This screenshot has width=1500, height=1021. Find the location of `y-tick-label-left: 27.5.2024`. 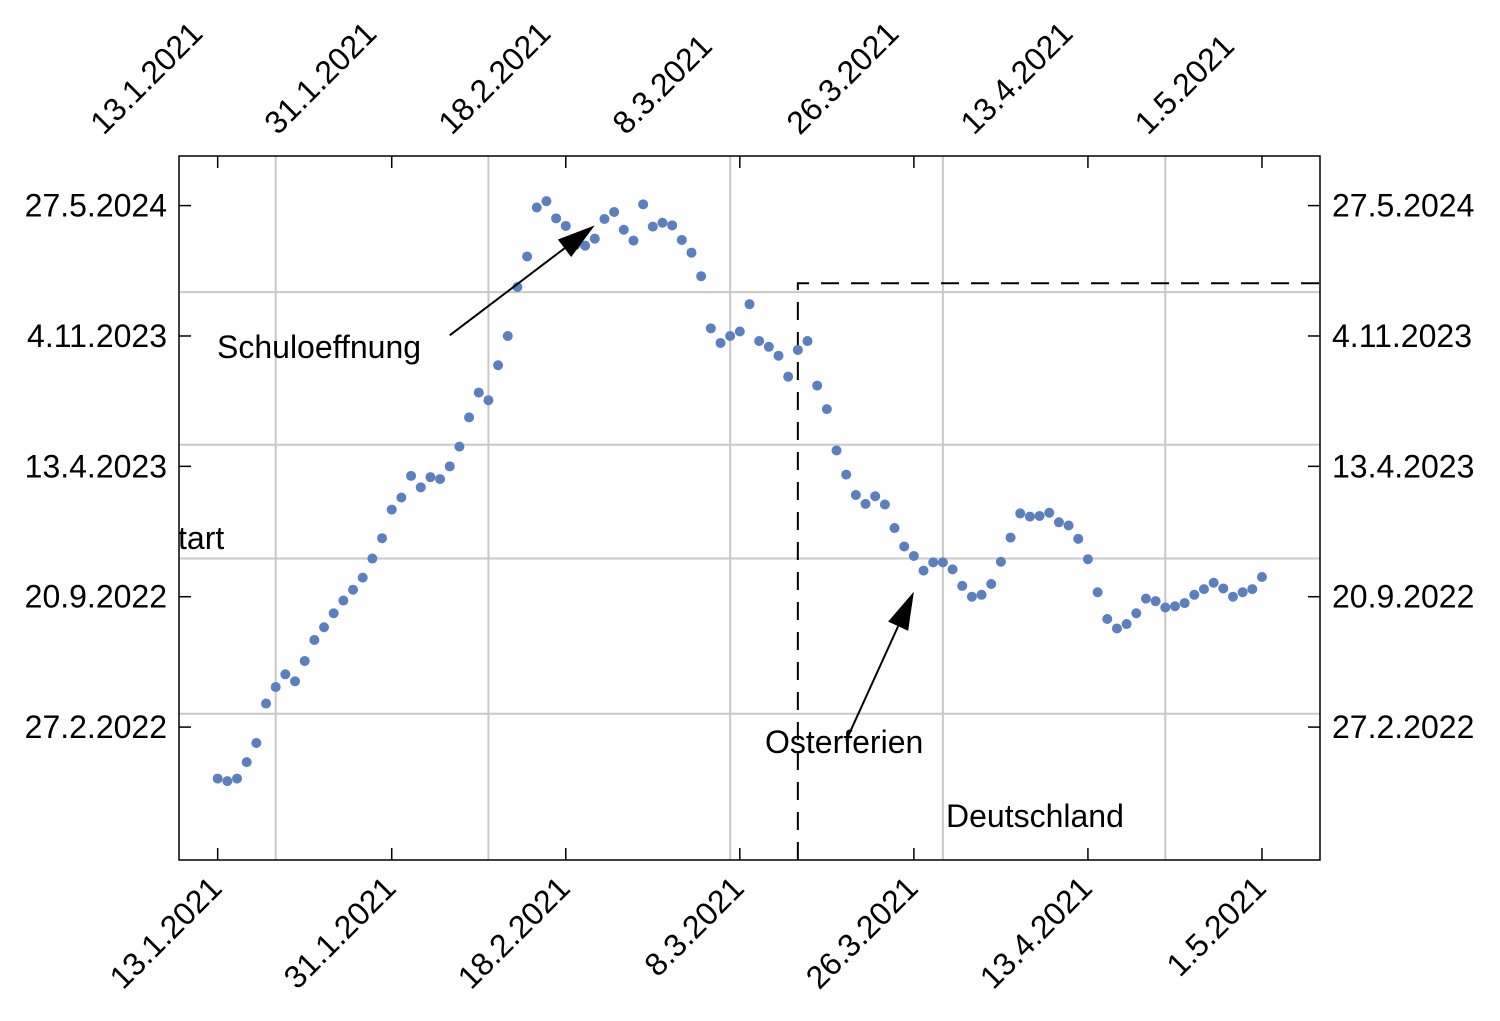

y-tick-label-left: 27.5.2024 is located at coordinates (96, 206).